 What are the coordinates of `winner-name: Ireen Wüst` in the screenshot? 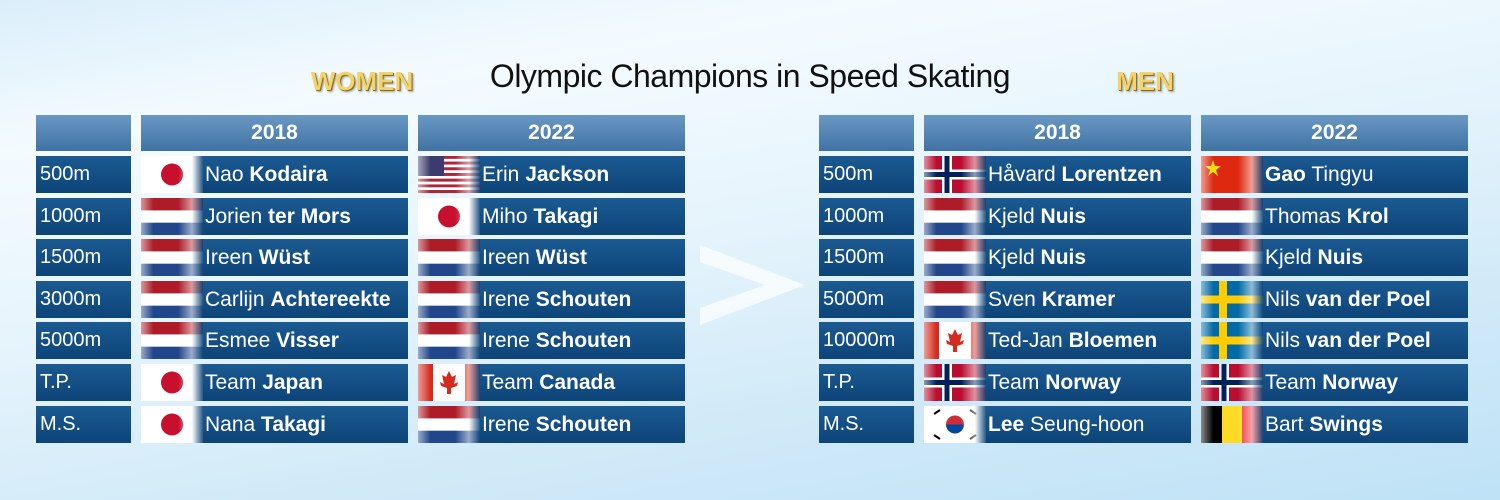 It's located at (257, 257).